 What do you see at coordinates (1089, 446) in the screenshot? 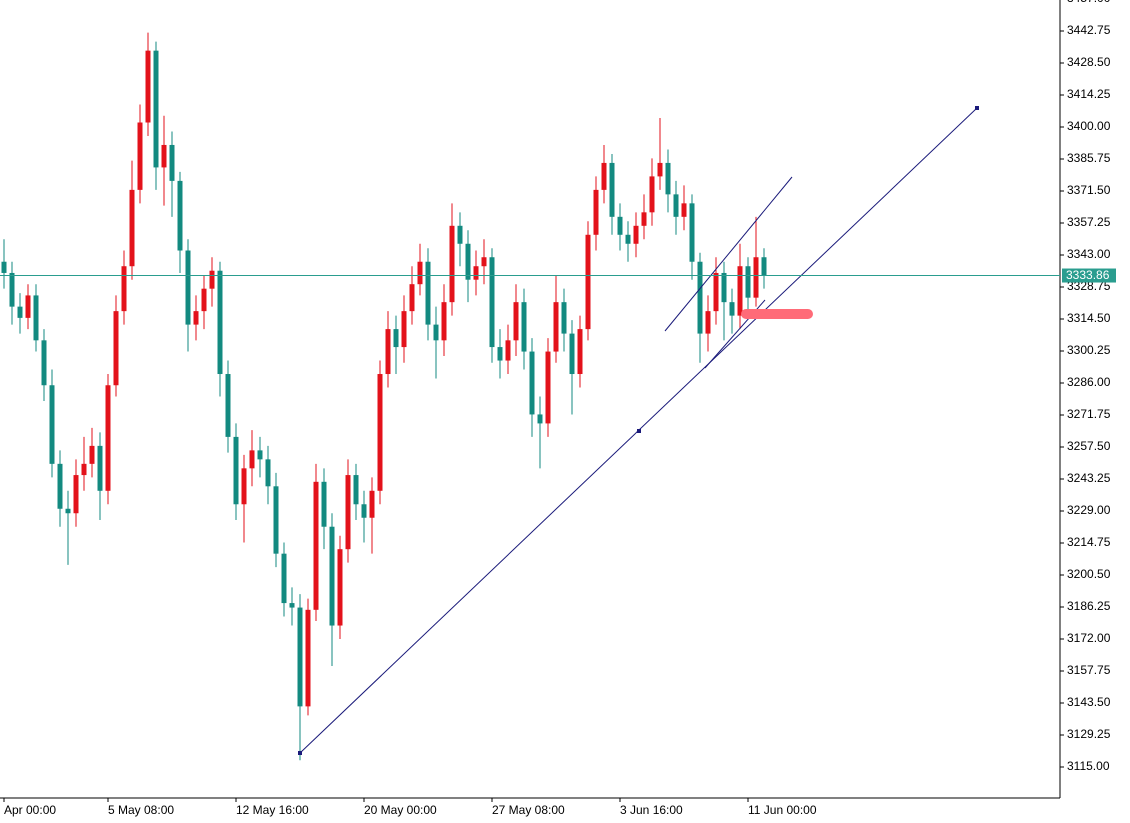
I see `y-tick-label: 3257.50` at bounding box center [1089, 446].